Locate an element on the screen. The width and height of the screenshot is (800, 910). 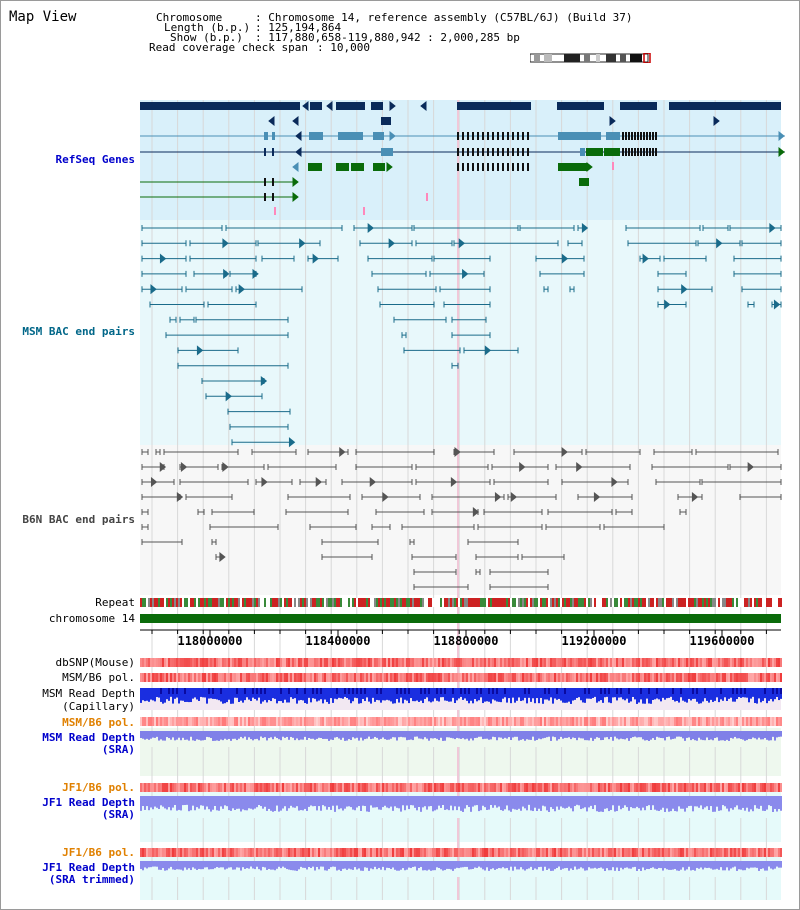
length-label: Length (b.p.) is located at coordinates (207, 27).